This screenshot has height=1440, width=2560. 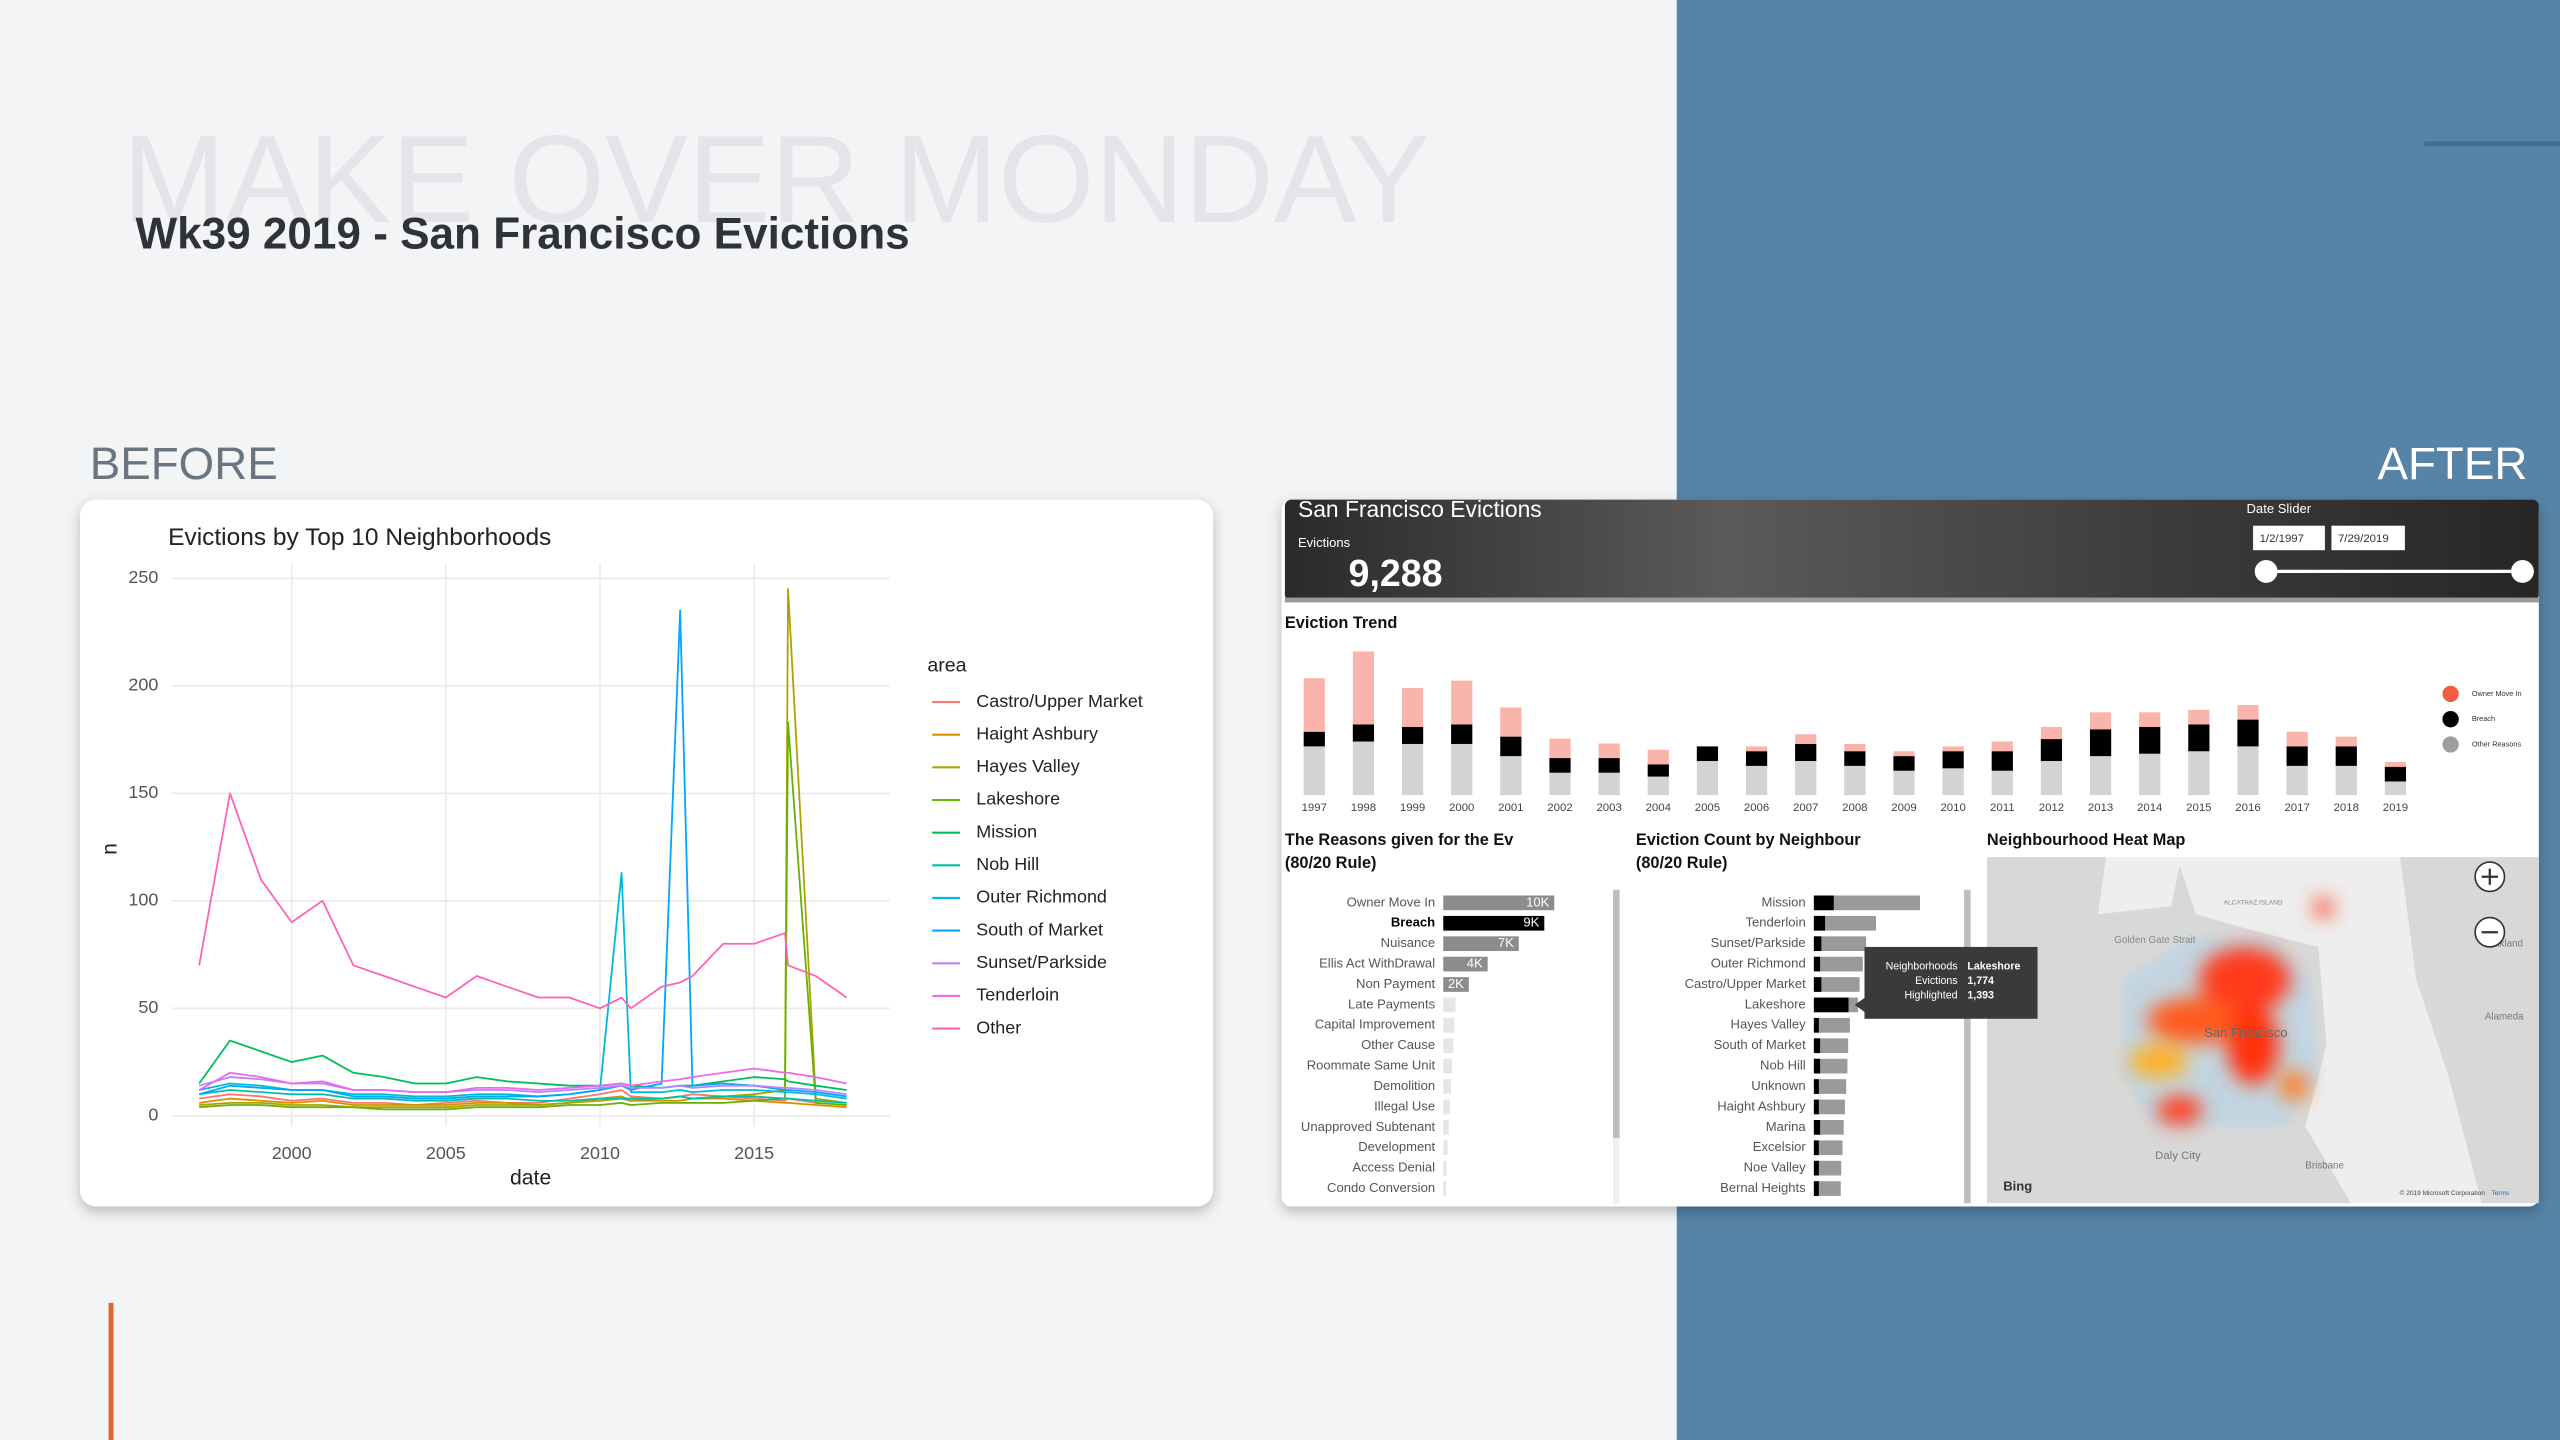 I want to click on value-label: 10K, so click(x=1538, y=901).